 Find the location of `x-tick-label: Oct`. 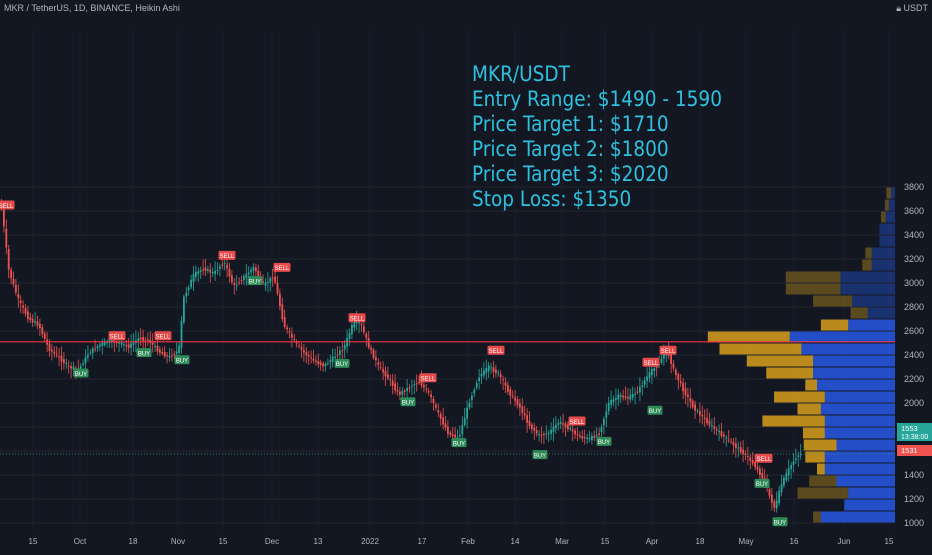

x-tick-label: Oct is located at coordinates (80, 541).